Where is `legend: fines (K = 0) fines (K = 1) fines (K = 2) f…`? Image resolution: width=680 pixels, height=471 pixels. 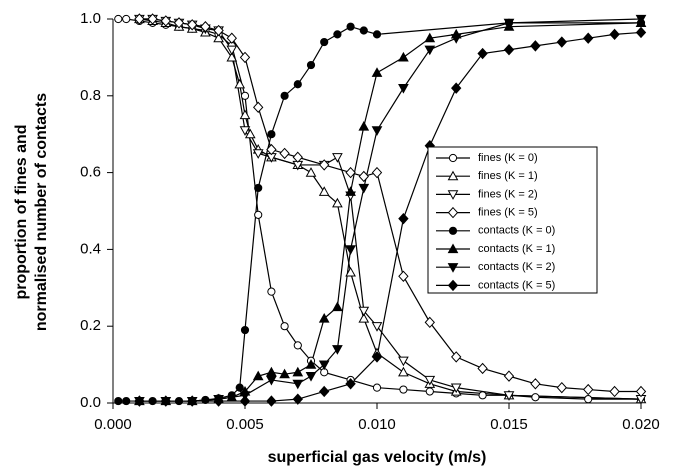
legend: fines (K = 0) fines (K = 1) fines (K = 2) f… is located at coordinates (512, 220).